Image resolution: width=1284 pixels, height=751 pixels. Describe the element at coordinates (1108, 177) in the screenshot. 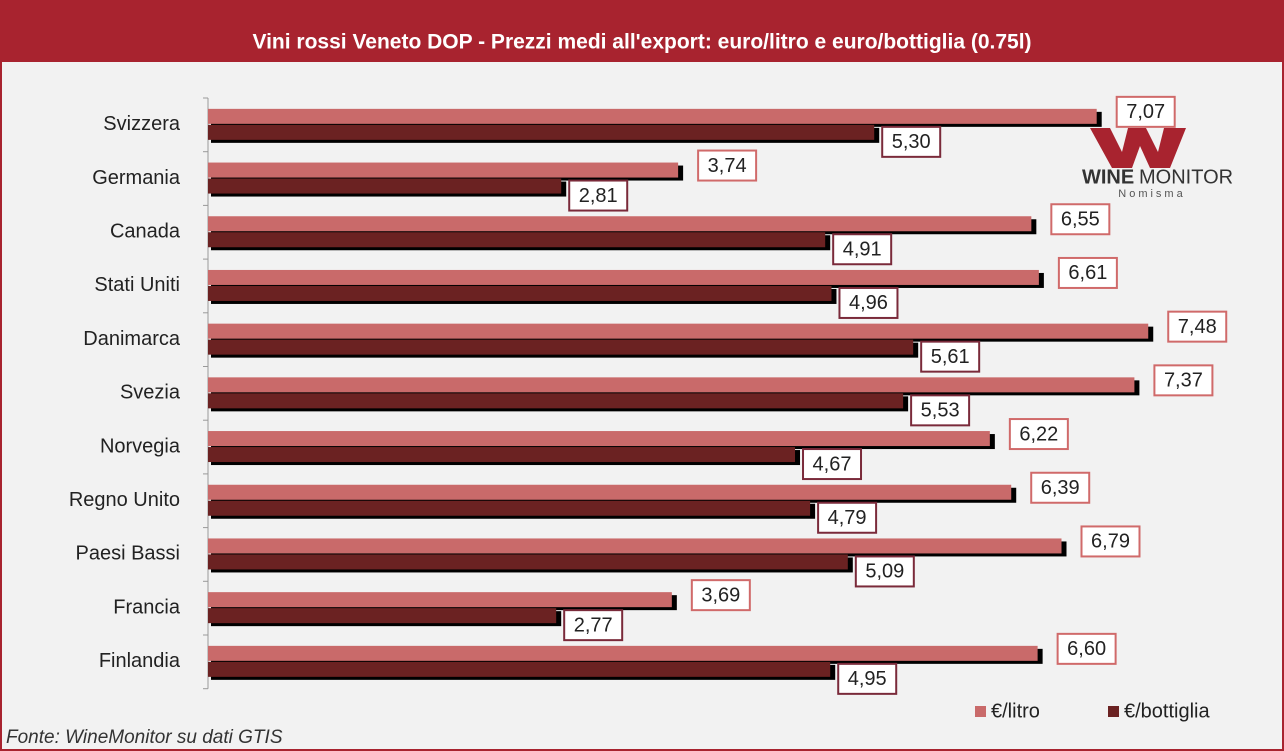

I see `logo-wine: WINE` at that location.